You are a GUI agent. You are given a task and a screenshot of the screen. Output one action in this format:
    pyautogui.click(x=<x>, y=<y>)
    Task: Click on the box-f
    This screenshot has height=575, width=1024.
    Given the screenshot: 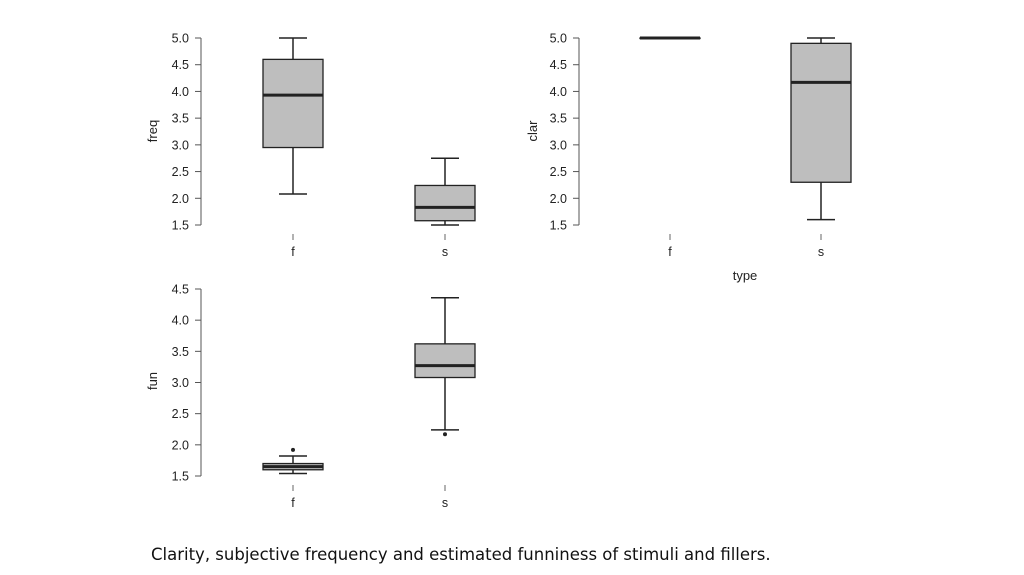 What is the action you would take?
    pyautogui.click(x=293, y=103)
    